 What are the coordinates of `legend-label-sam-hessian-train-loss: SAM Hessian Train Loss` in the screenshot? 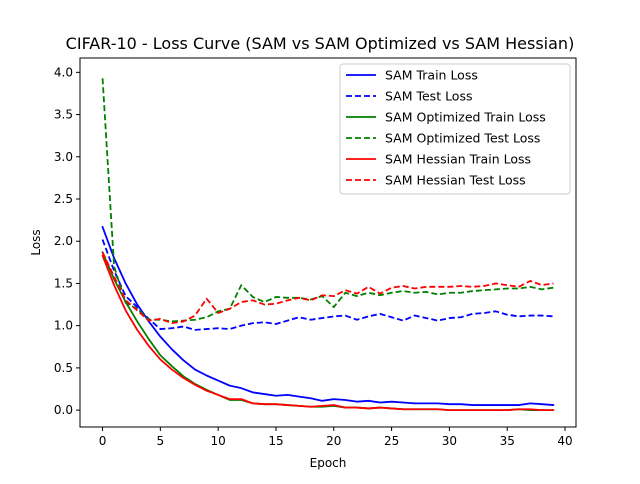 It's located at (458, 159).